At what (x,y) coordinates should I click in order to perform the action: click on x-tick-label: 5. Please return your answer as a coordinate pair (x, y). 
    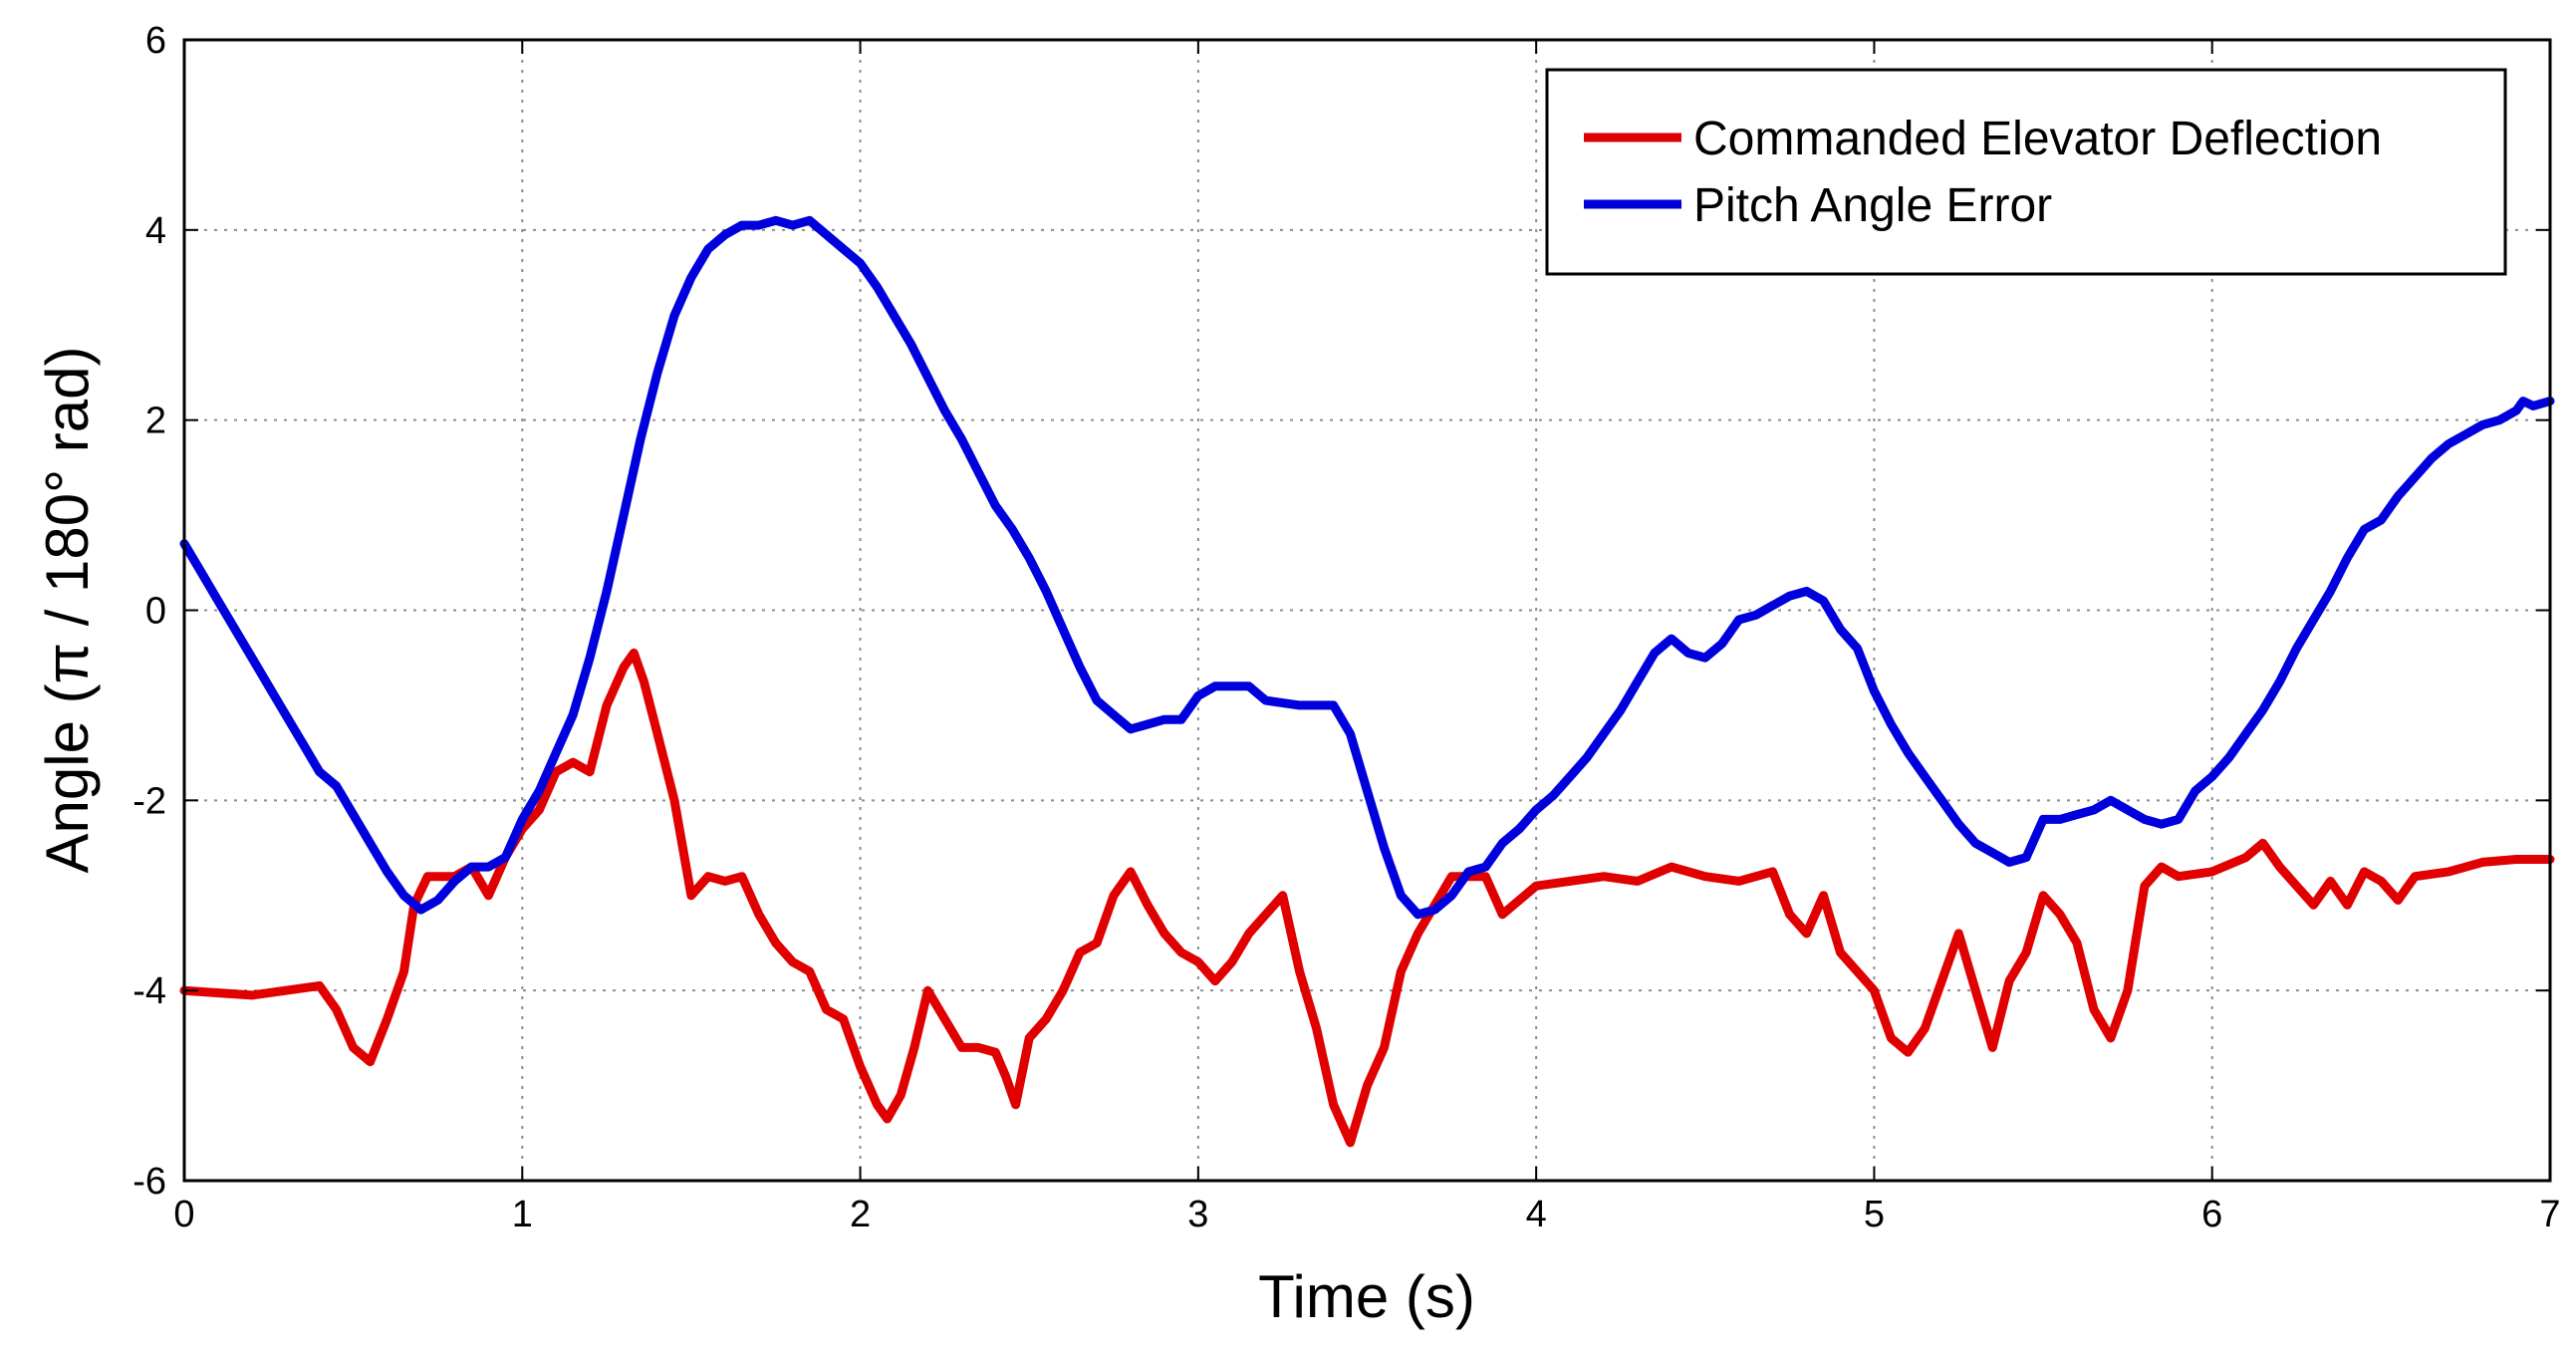
    Looking at the image, I should click on (1874, 1214).